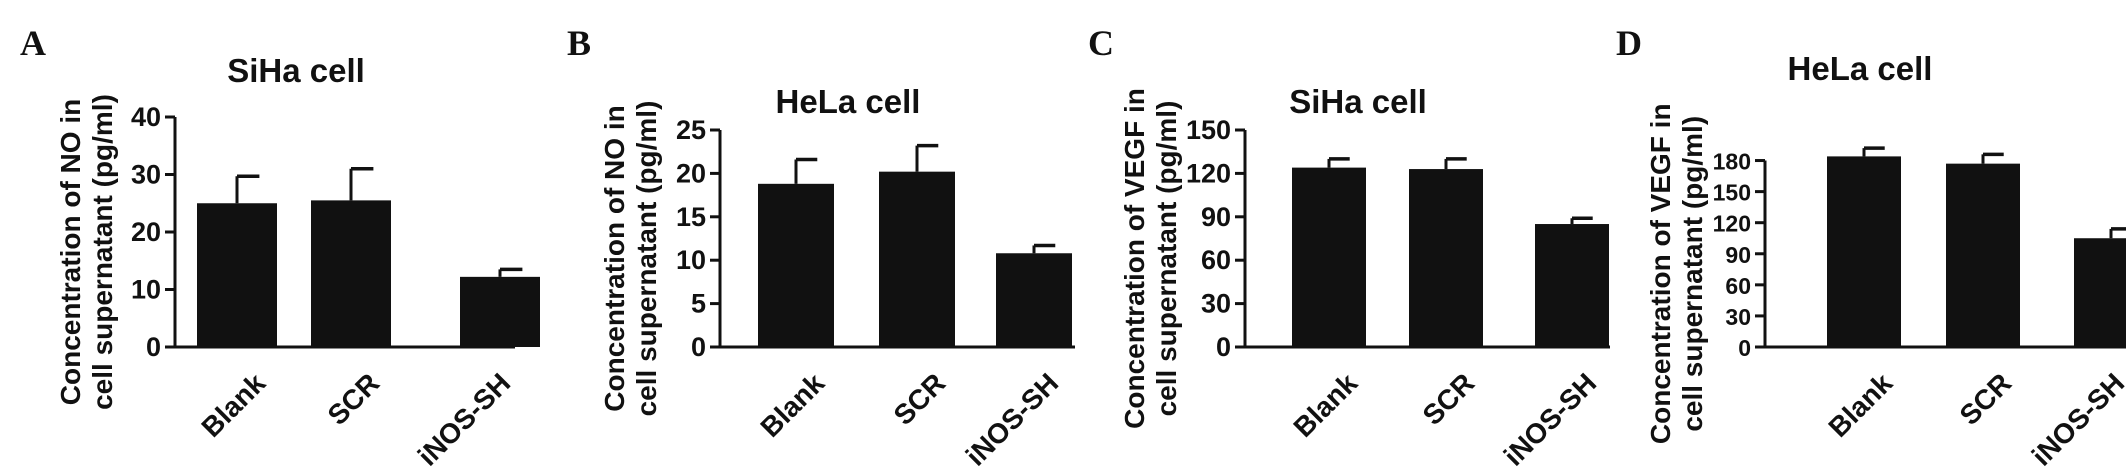 The width and height of the screenshot is (2126, 476). Describe the element at coordinates (1732, 162) in the screenshot. I see `y-tick-label: 180` at that location.